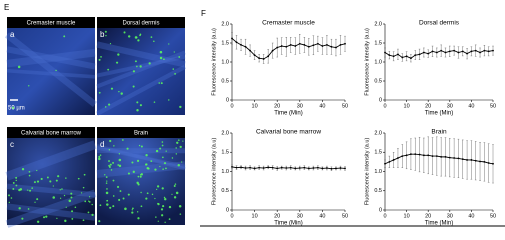  Describe the element at coordinates (141, 181) in the screenshot. I see `micrograph` at that location.